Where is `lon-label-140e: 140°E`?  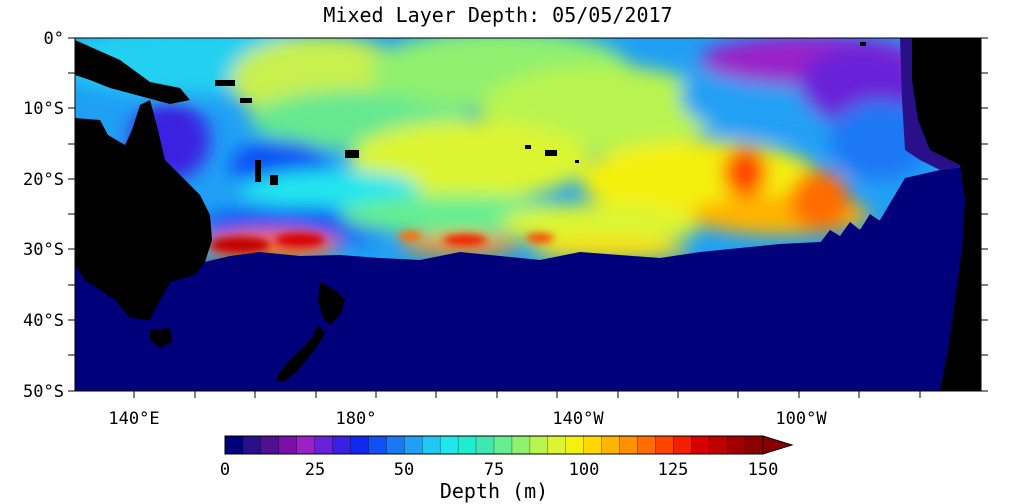
lon-label-140e: 140°E is located at coordinates (133, 419).